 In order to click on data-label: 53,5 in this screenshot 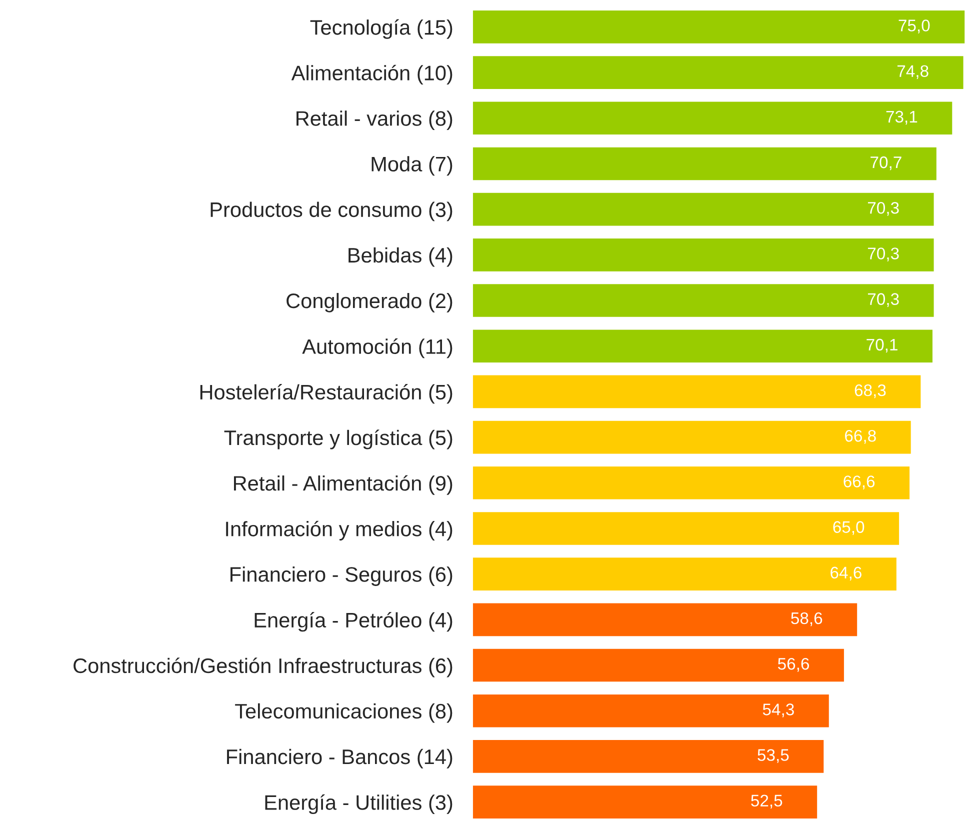, I will do `click(773, 756)`.